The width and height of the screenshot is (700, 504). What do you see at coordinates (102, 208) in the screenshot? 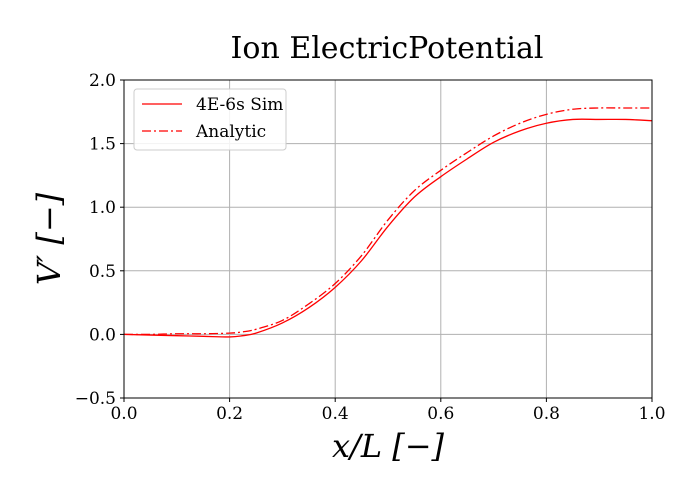
I see `y-tick-label: 1.0` at bounding box center [102, 208].